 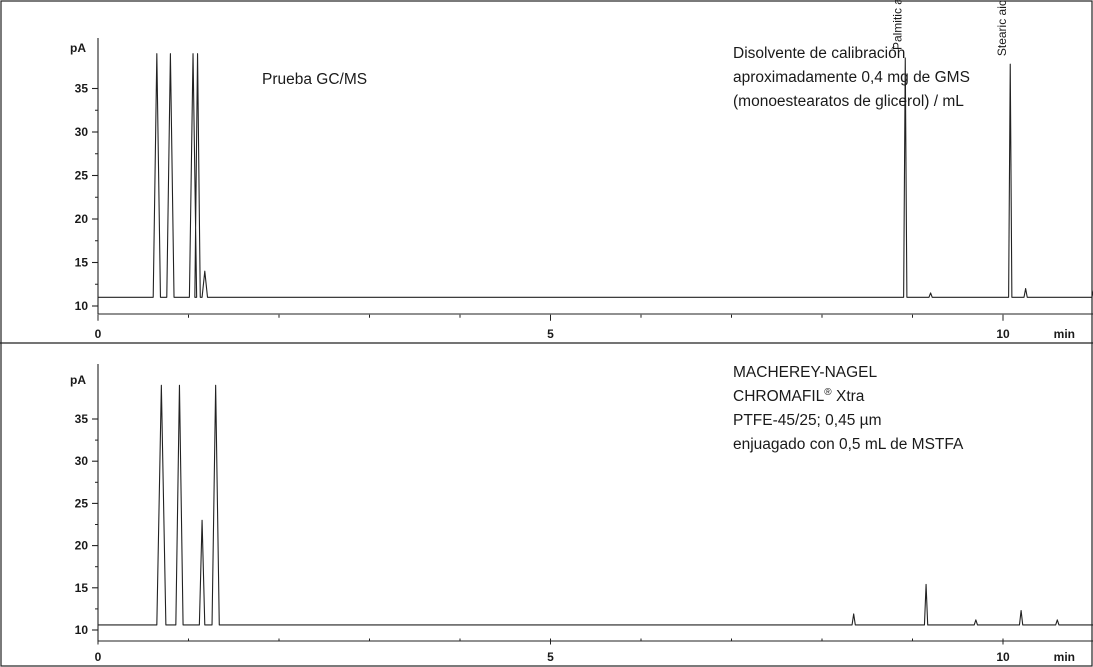 I want to click on bottom-note-2-suffix: Xtra, so click(x=848, y=396).